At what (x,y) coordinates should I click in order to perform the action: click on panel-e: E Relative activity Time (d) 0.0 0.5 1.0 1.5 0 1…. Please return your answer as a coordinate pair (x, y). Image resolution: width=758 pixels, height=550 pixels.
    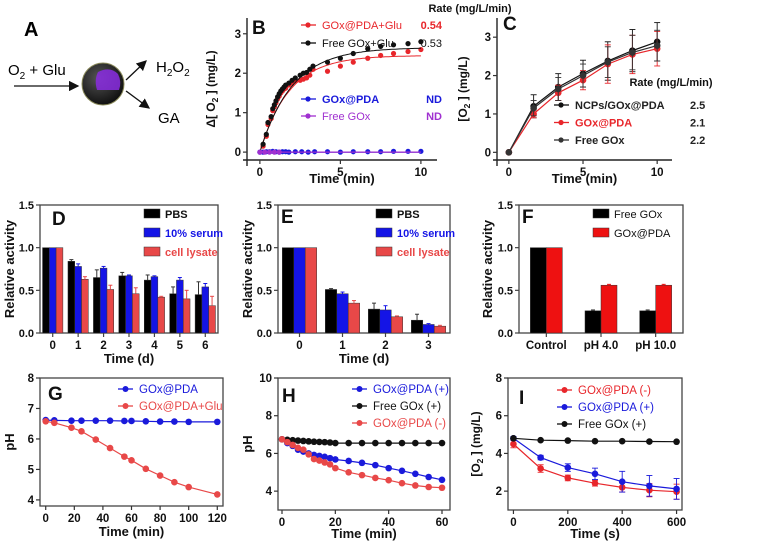
    Looking at the image, I should click on (347, 283).